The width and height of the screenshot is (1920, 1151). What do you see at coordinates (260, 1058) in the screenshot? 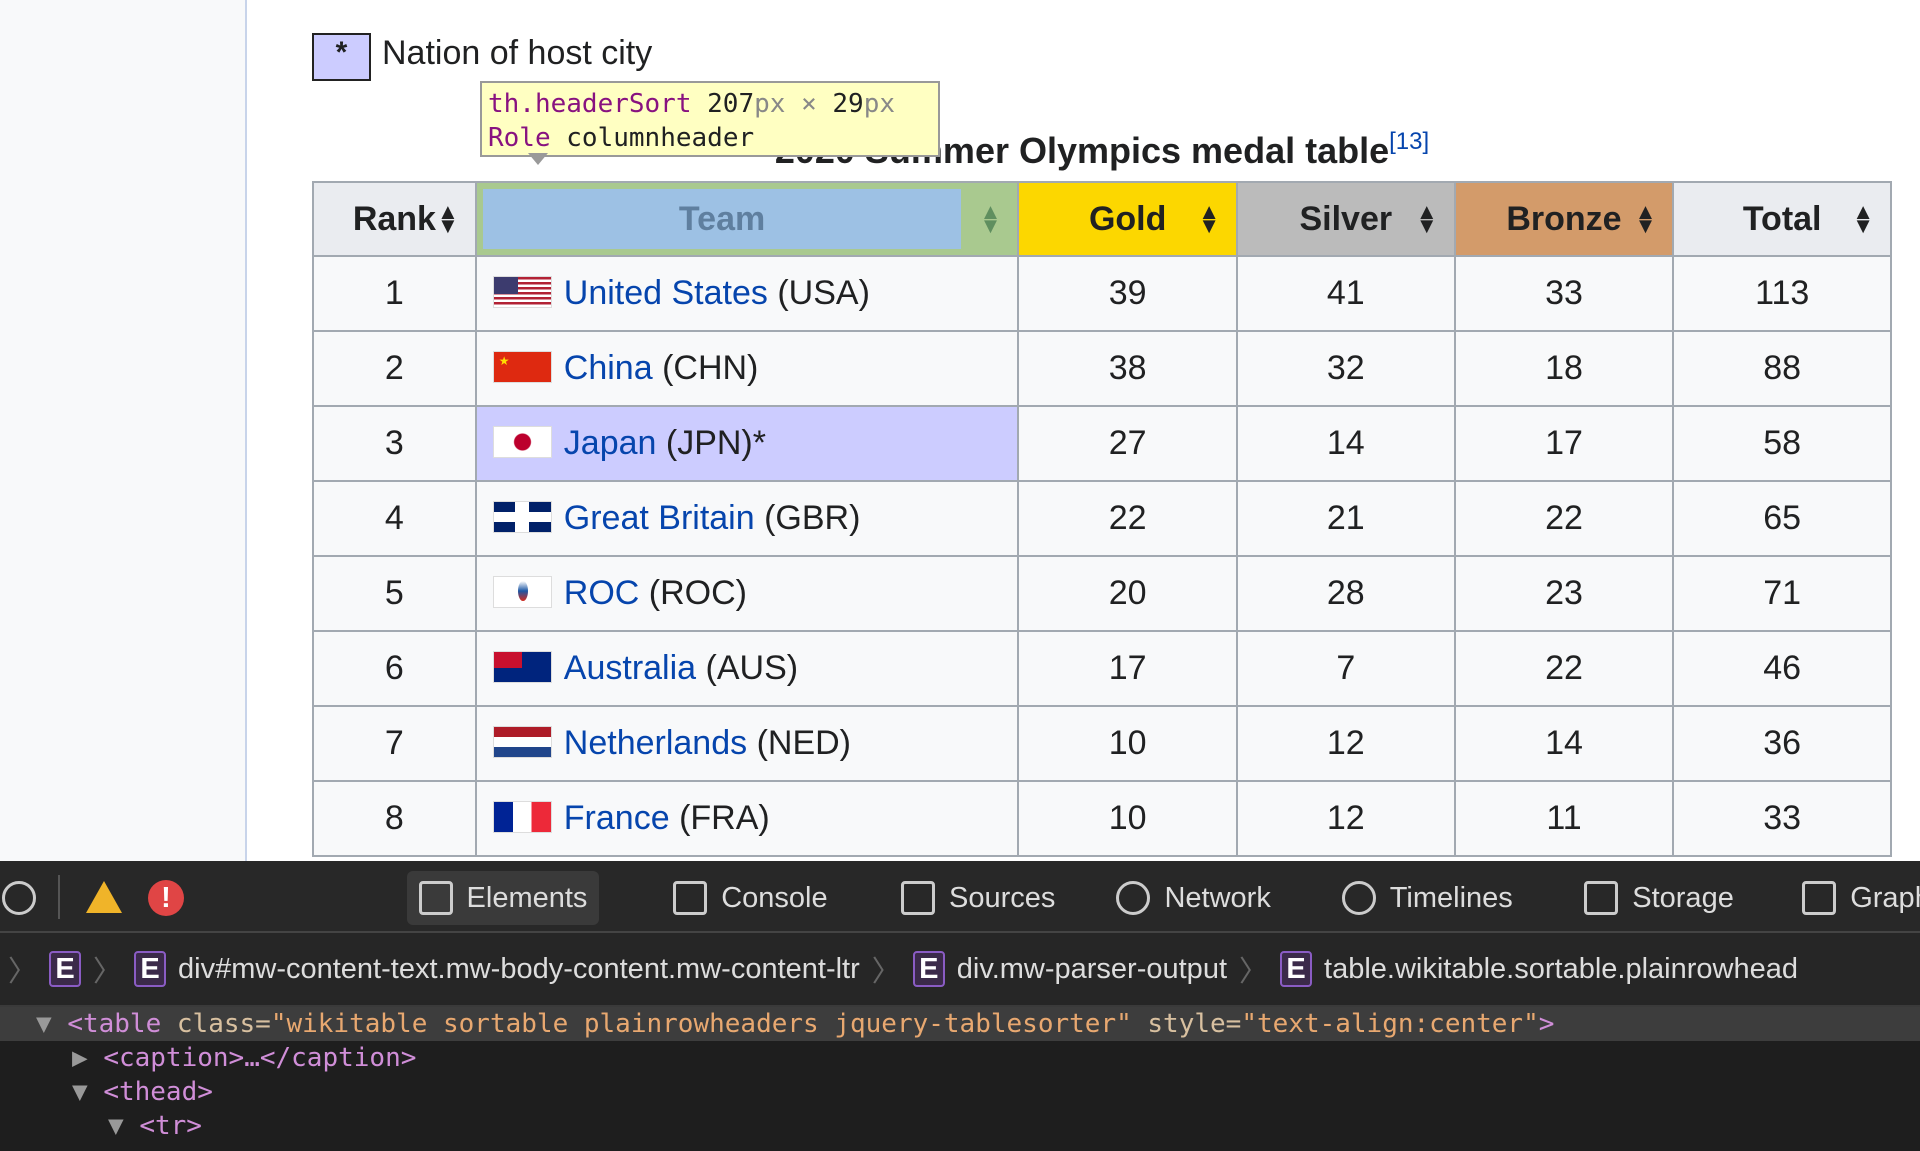
I see `dom-tag: <caption>…</caption>` at bounding box center [260, 1058].